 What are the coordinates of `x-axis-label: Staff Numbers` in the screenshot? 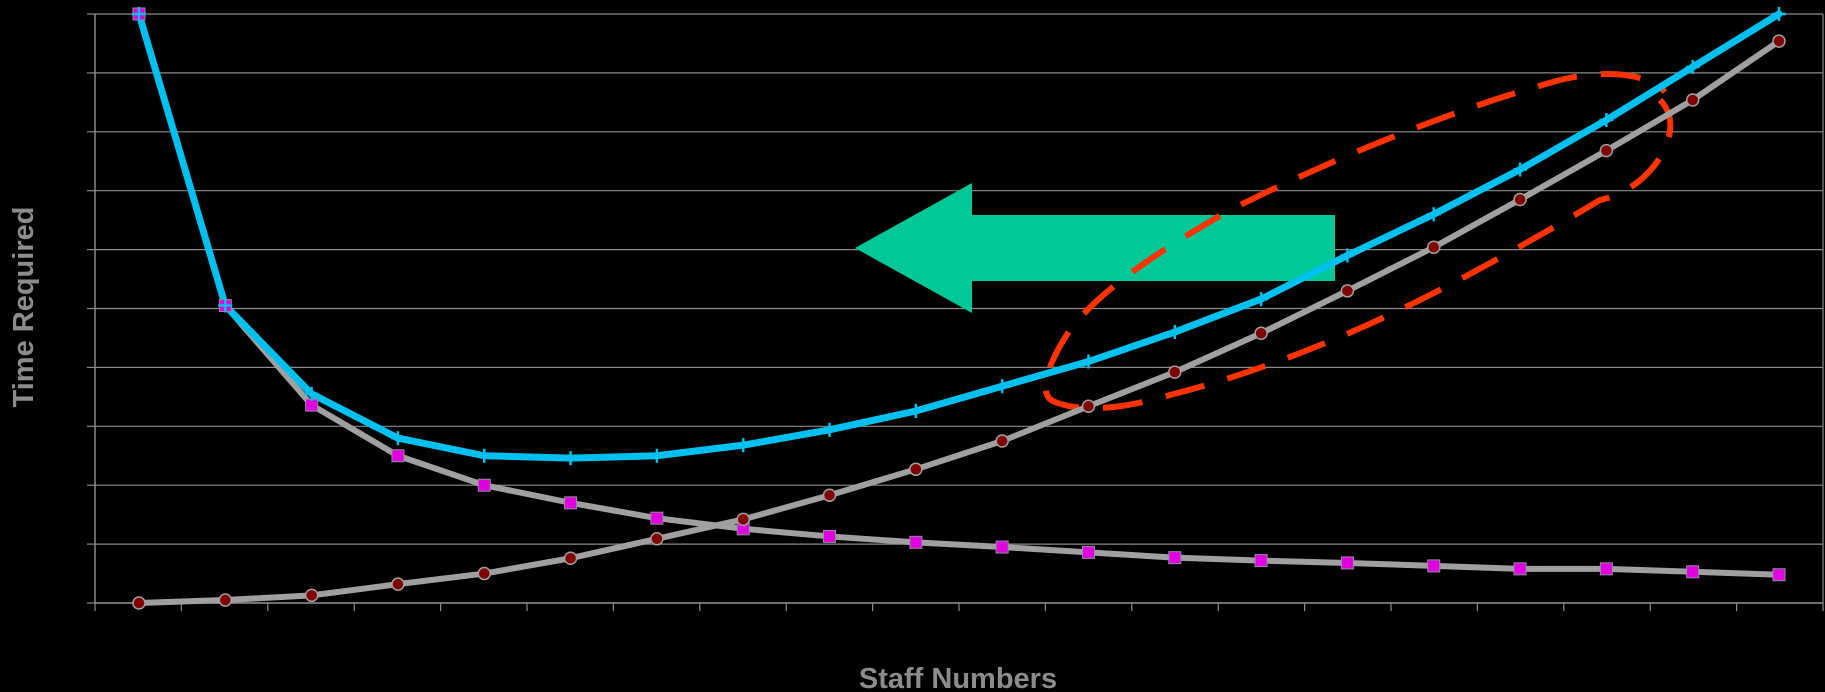 It's located at (958, 677).